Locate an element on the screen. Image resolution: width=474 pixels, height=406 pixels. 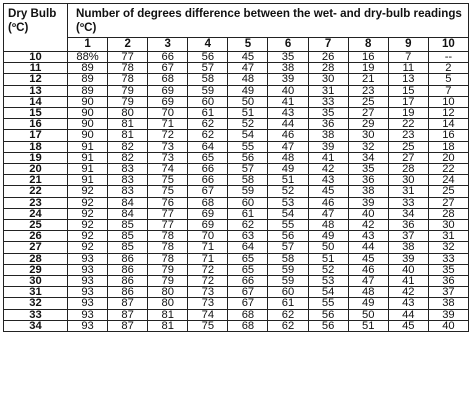
table-row: 19 91 82 73 65 56 48 41 34 27 20 is located at coordinates (236, 158).